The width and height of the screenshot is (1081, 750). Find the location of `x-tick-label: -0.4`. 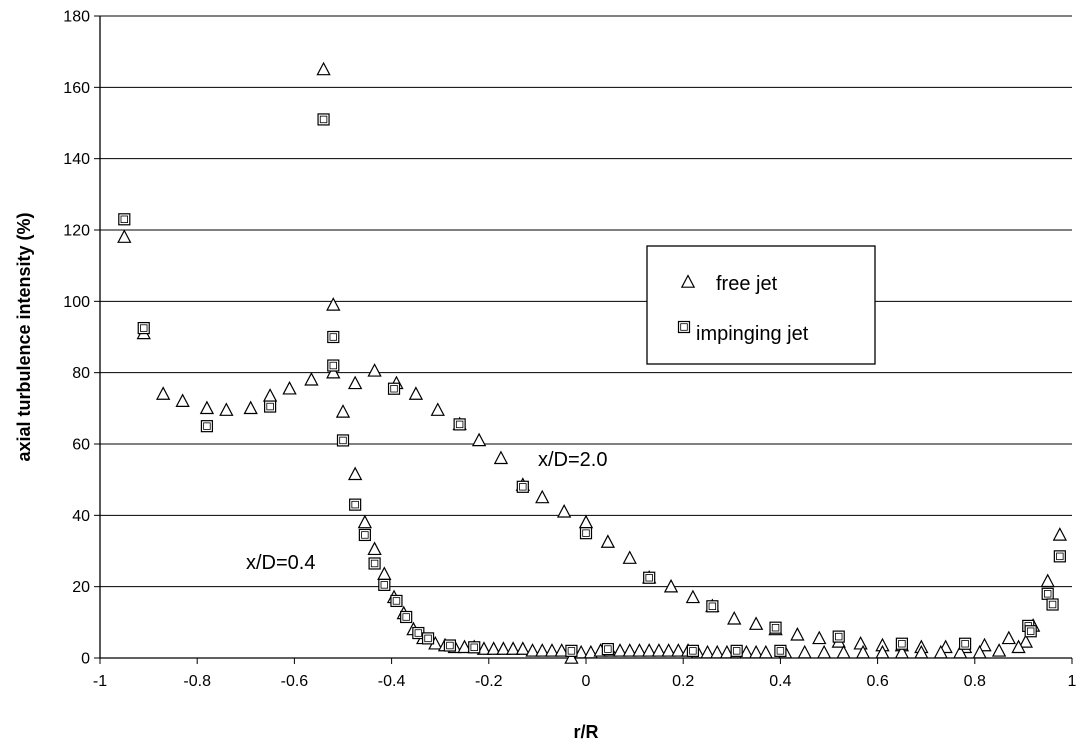

x-tick-label: -0.4 is located at coordinates (392, 681).